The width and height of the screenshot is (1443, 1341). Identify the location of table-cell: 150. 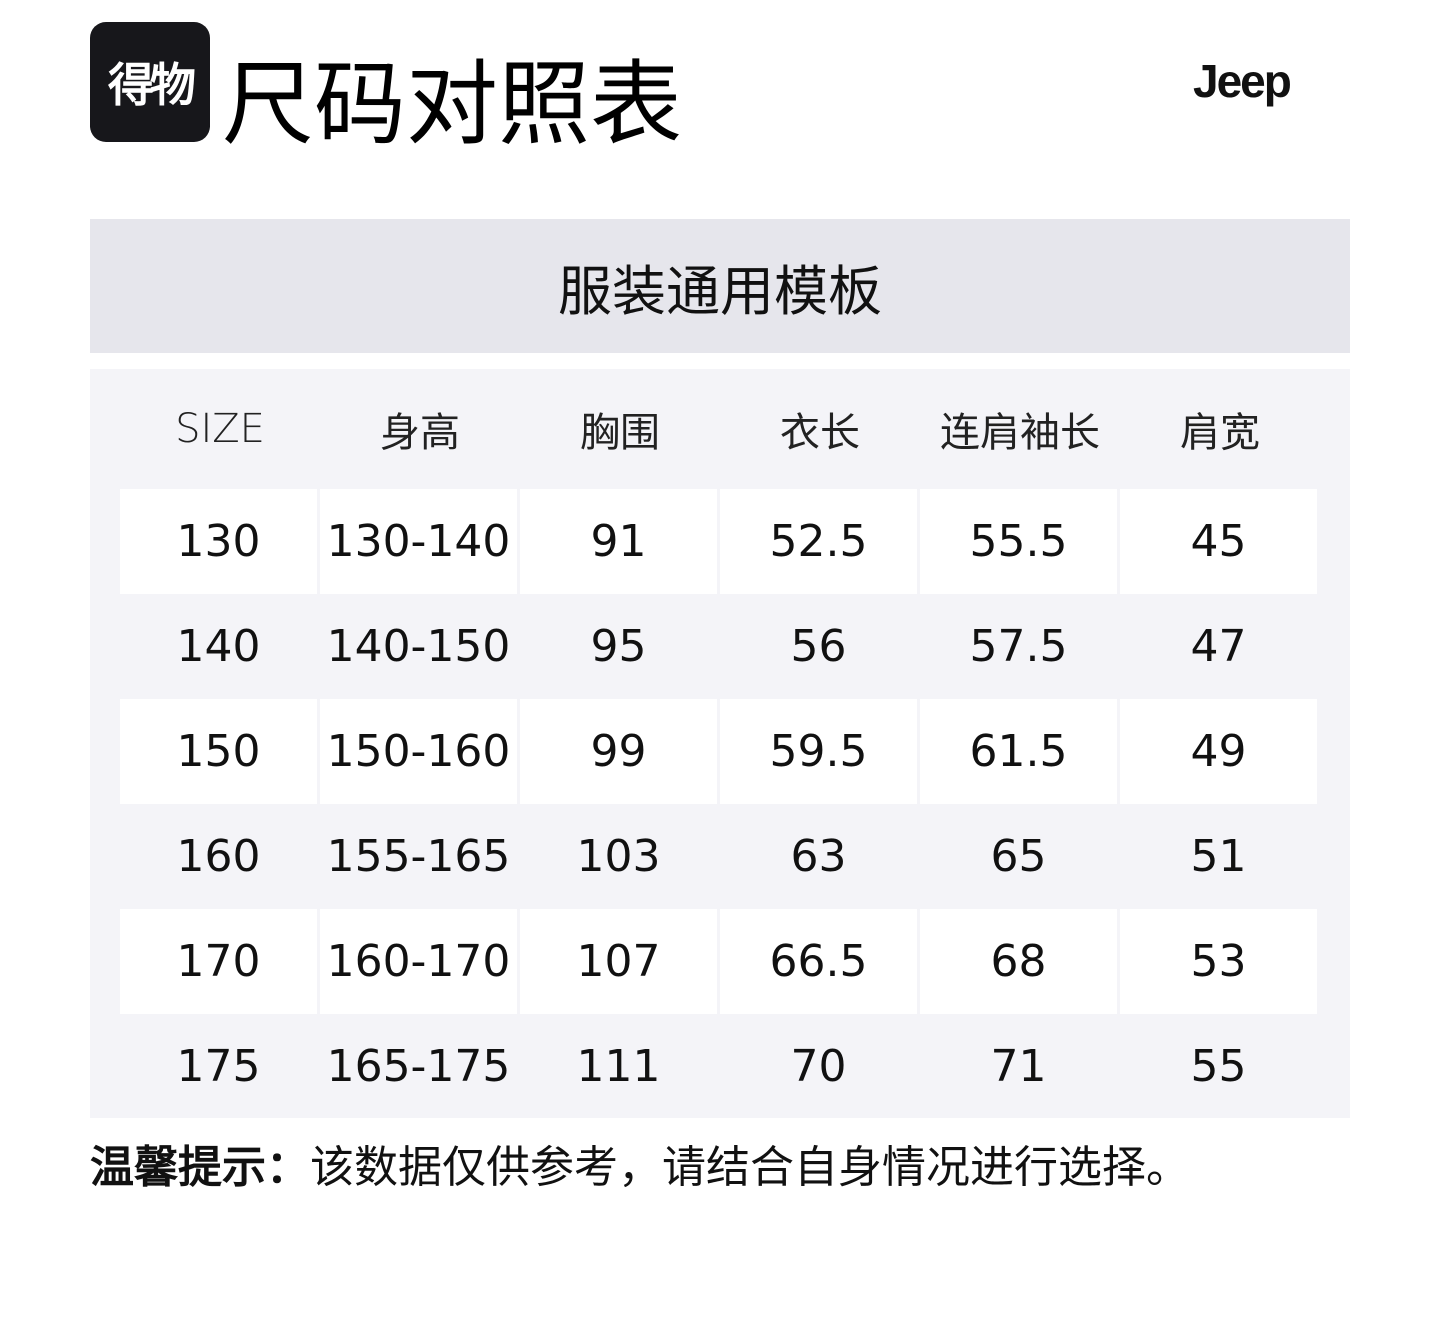
(218, 751).